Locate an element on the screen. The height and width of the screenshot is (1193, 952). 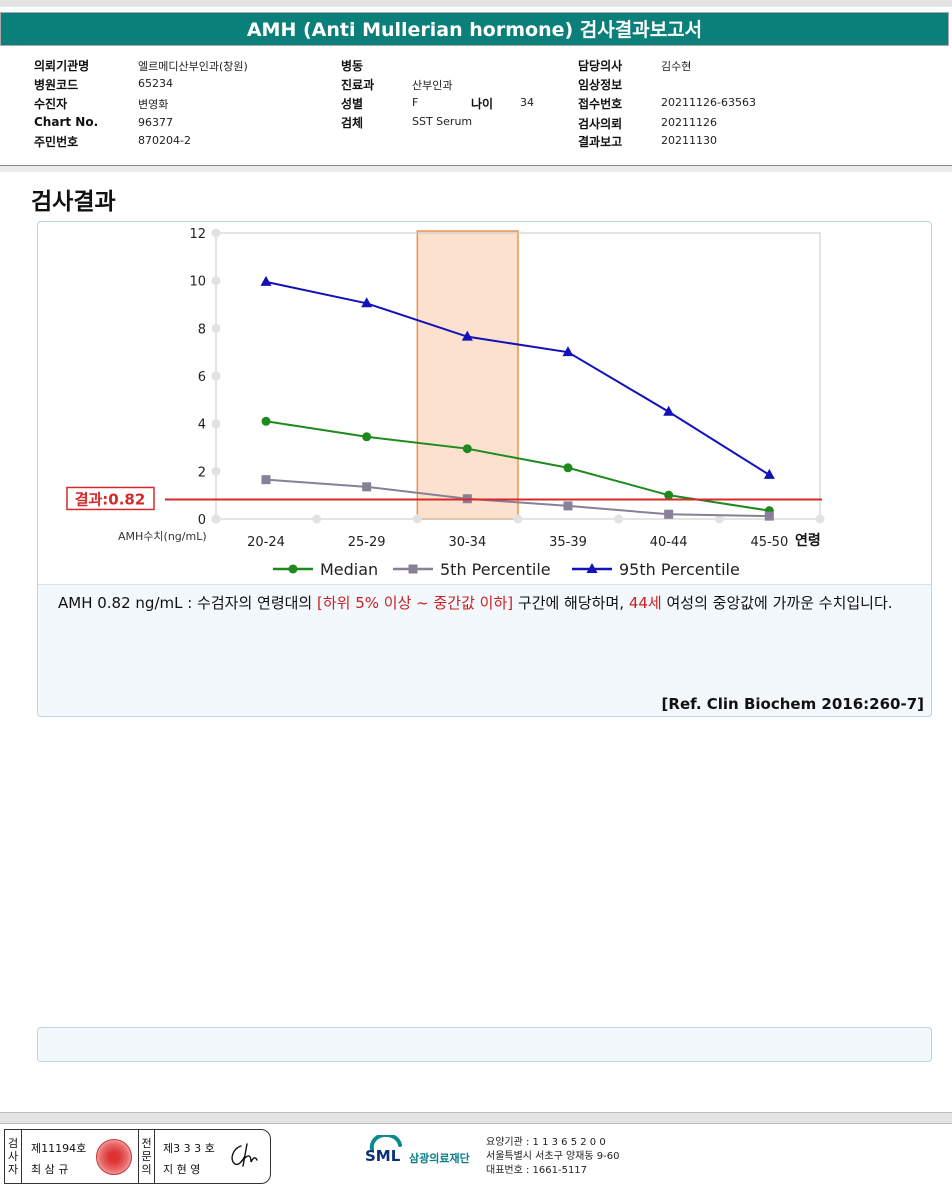
y-tick-label: 0 is located at coordinates (202, 520).